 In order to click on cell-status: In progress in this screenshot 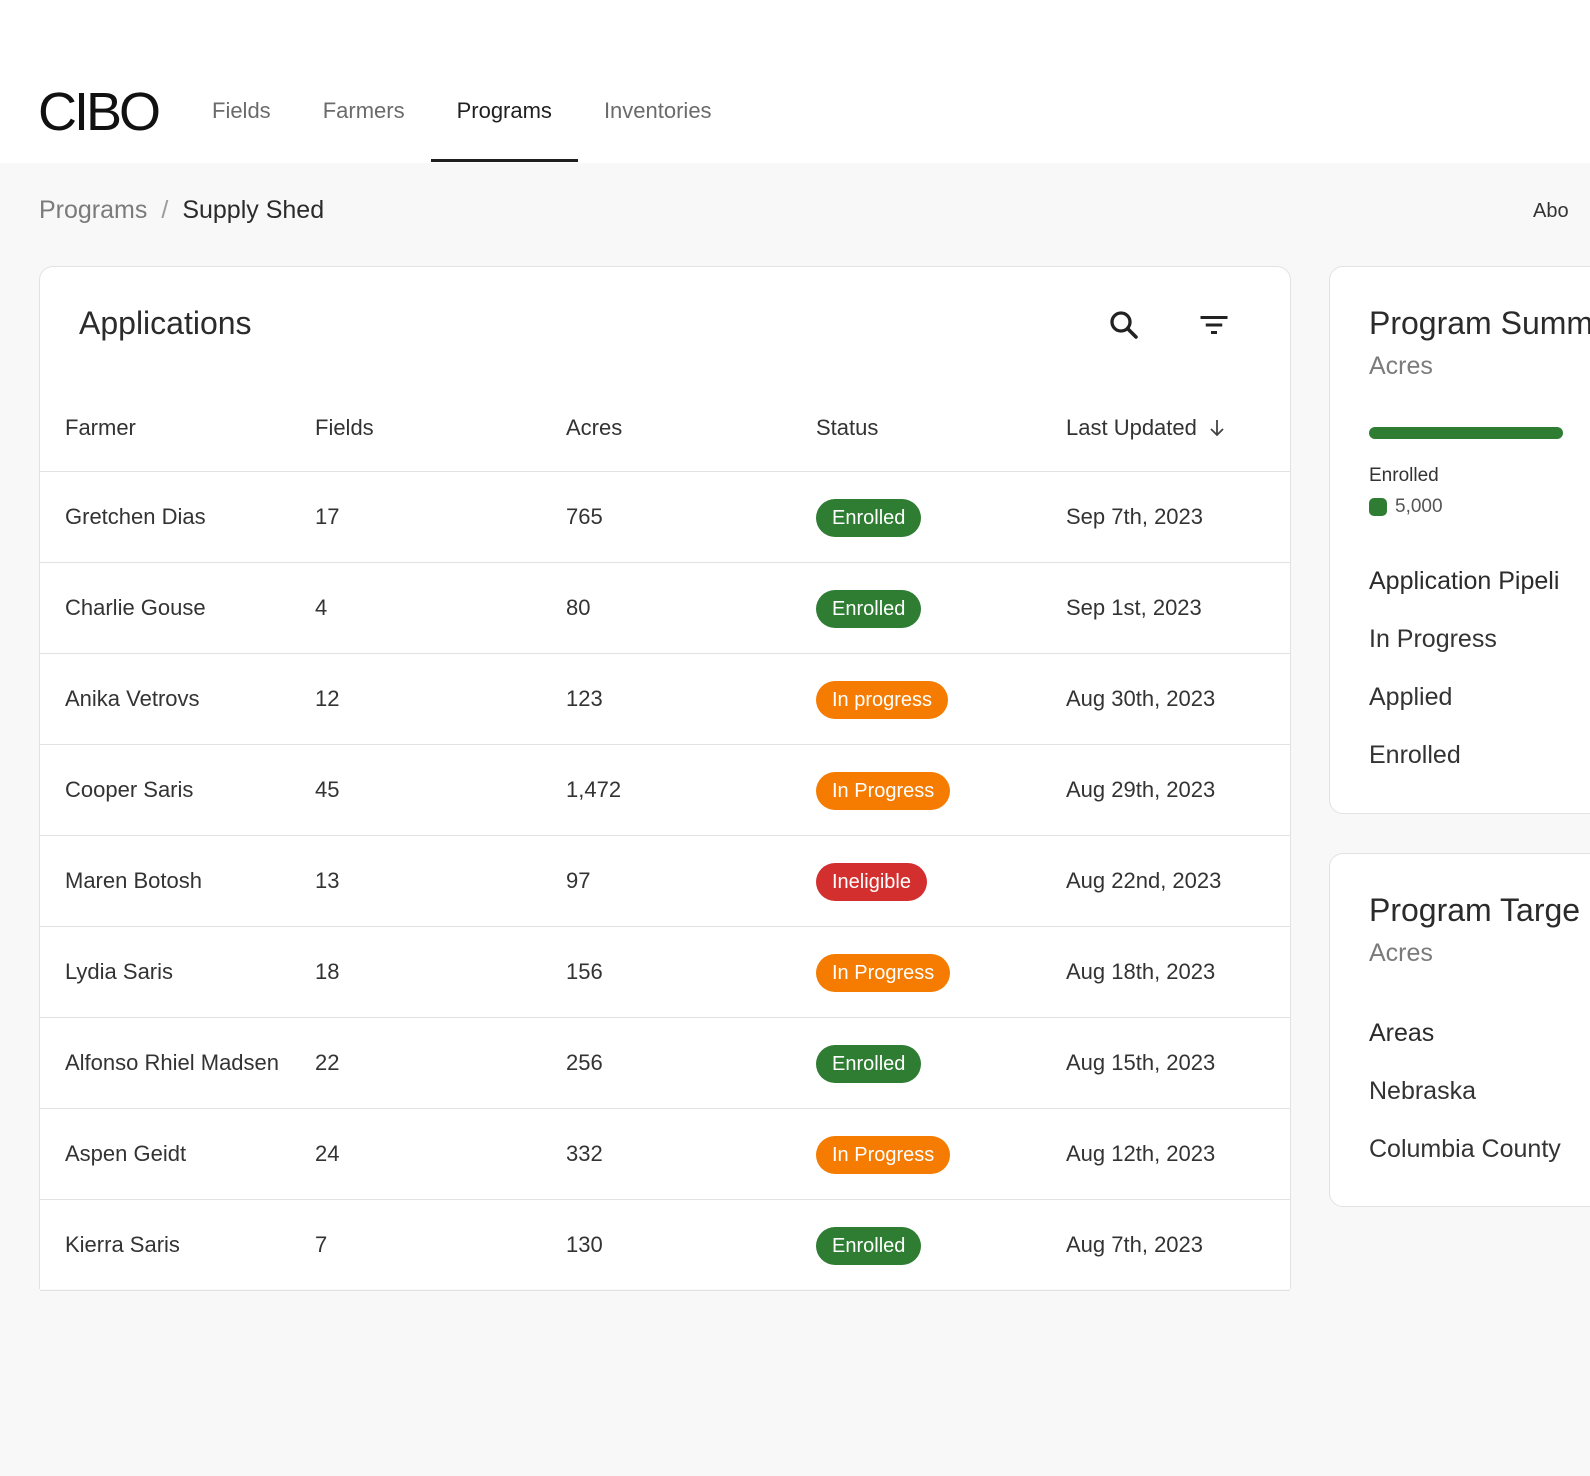, I will do `click(882, 699)`.